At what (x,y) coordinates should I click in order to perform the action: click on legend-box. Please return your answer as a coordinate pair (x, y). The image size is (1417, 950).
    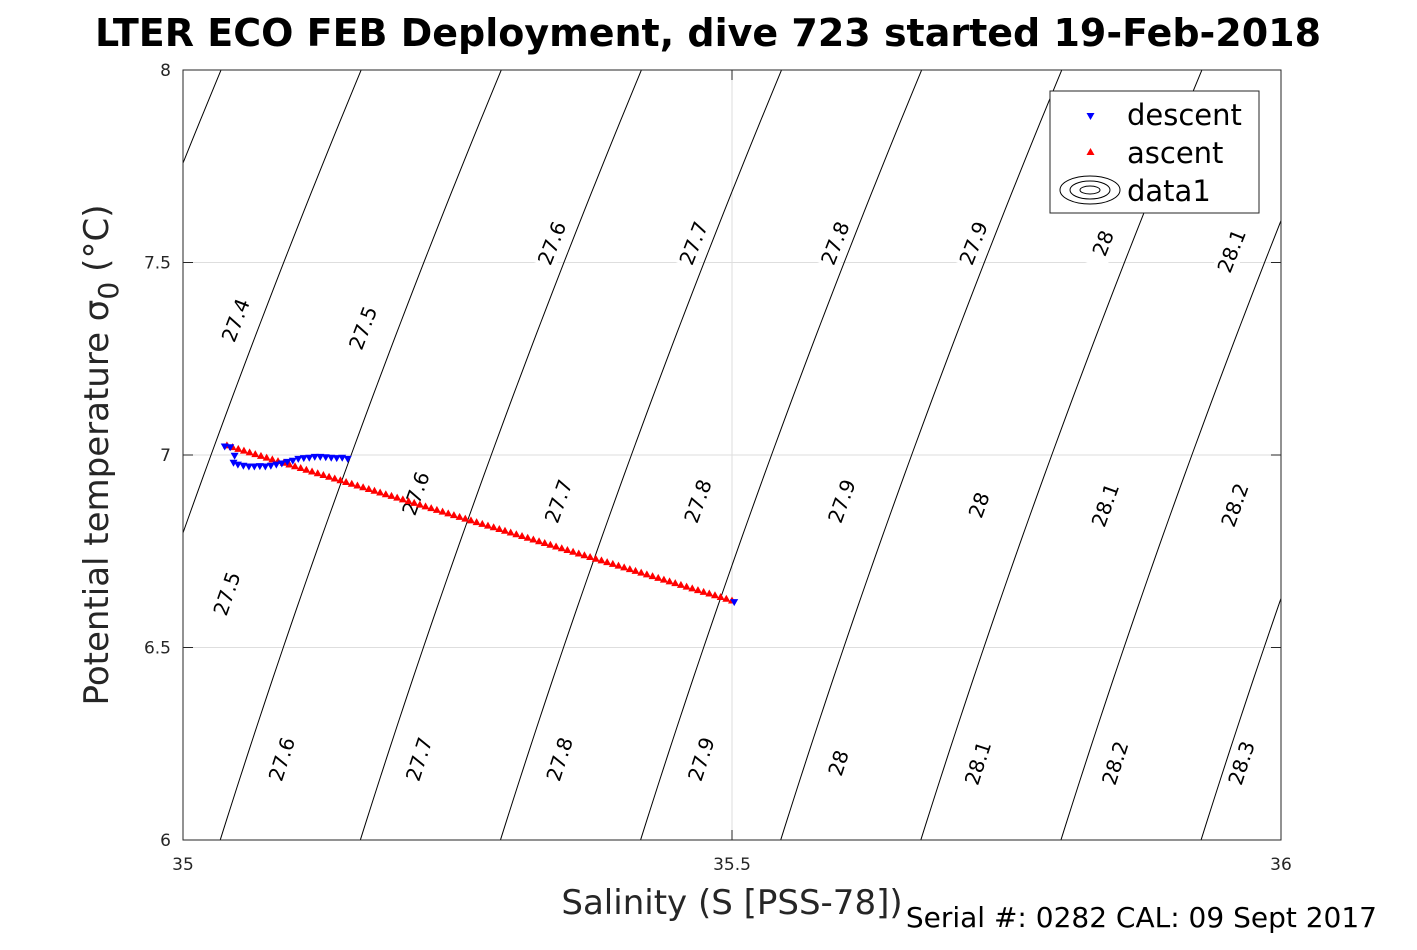
    Looking at the image, I should click on (1154, 152).